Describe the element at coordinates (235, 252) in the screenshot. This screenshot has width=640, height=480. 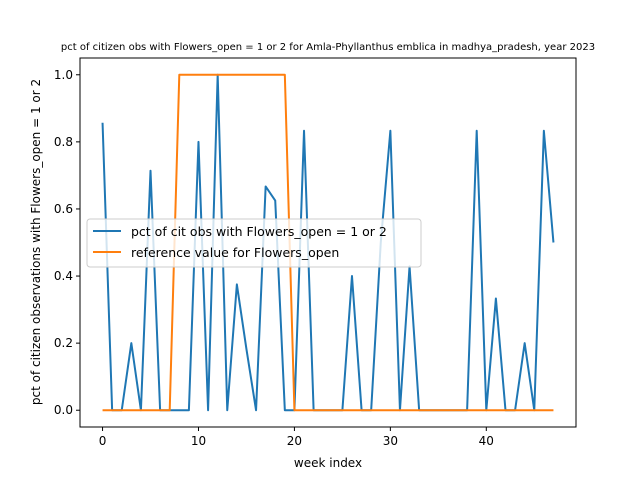
I see `legend-label-series-2: reference value for Flowers_open` at that location.